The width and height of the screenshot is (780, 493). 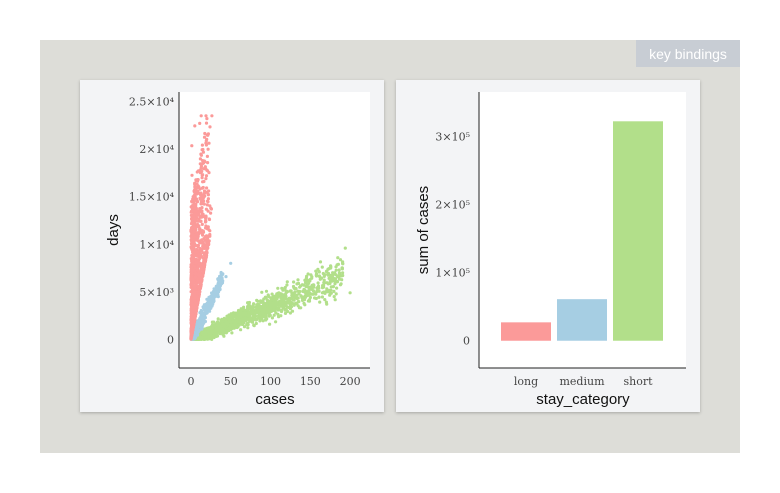 I want to click on key-bindings-button: key bindings, so click(x=688, y=53).